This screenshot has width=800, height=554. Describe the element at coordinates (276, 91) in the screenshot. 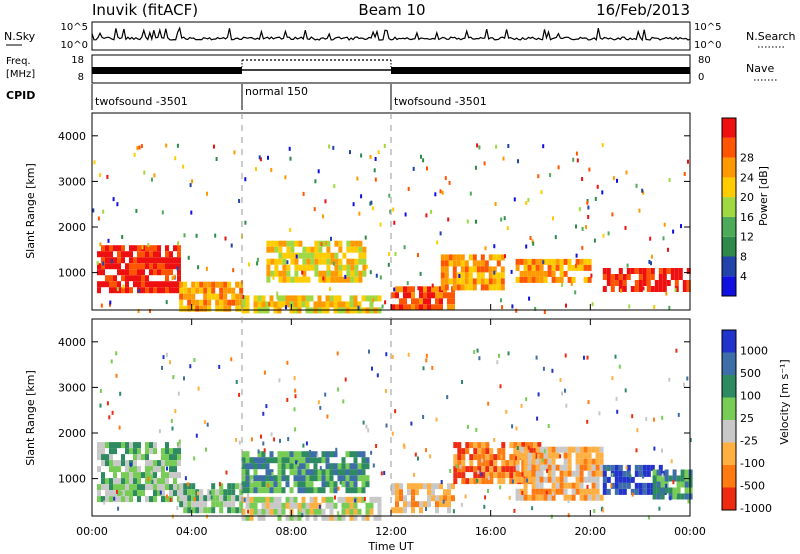

I see `cpid-segment-2: normal 150` at that location.